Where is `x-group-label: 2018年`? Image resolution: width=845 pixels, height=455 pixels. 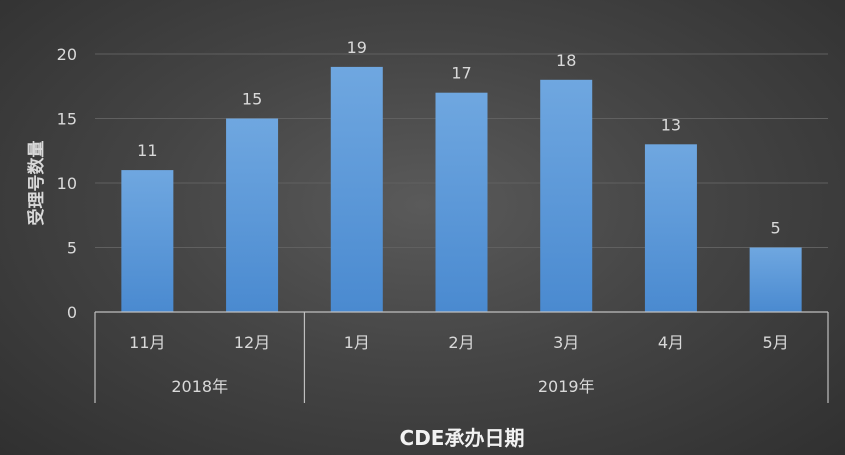
x-group-label: 2018年 is located at coordinates (199, 386).